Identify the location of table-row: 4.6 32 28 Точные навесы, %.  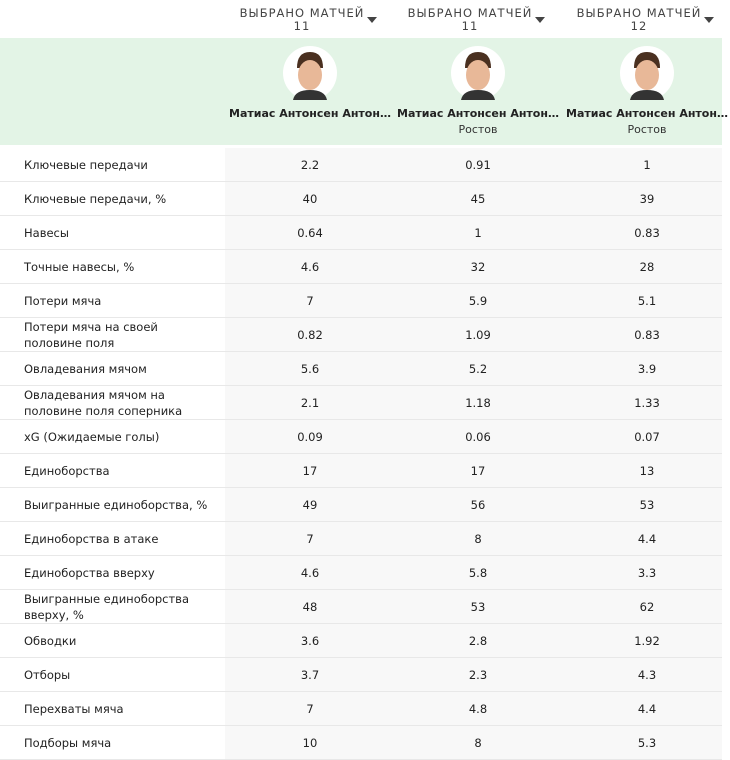
(361, 267).